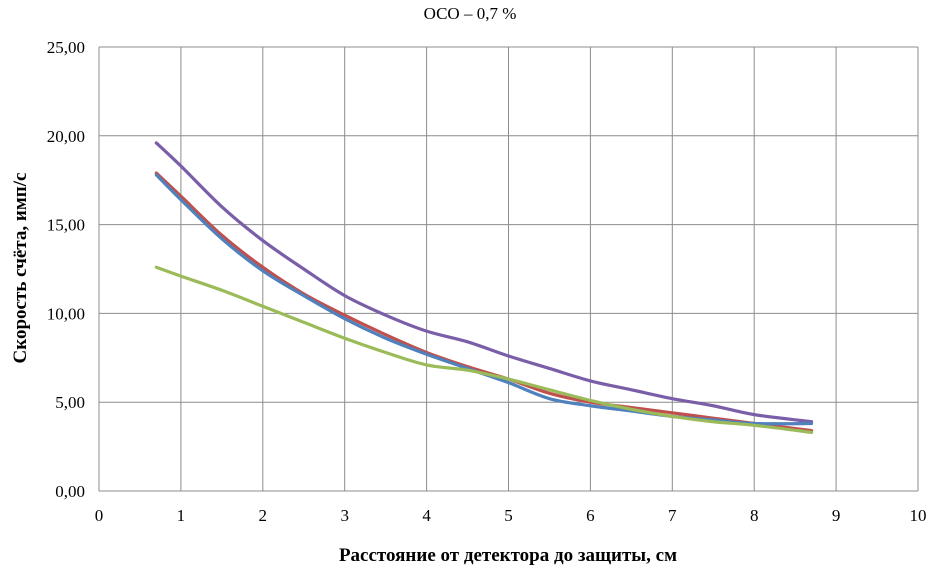  I want to click on y-tick-label: 0,00, so click(70, 491).